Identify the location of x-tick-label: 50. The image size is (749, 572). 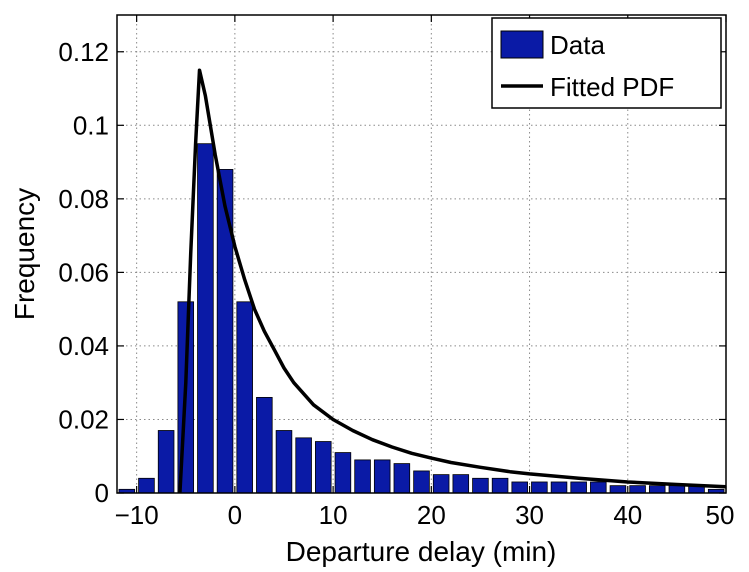
(720, 515).